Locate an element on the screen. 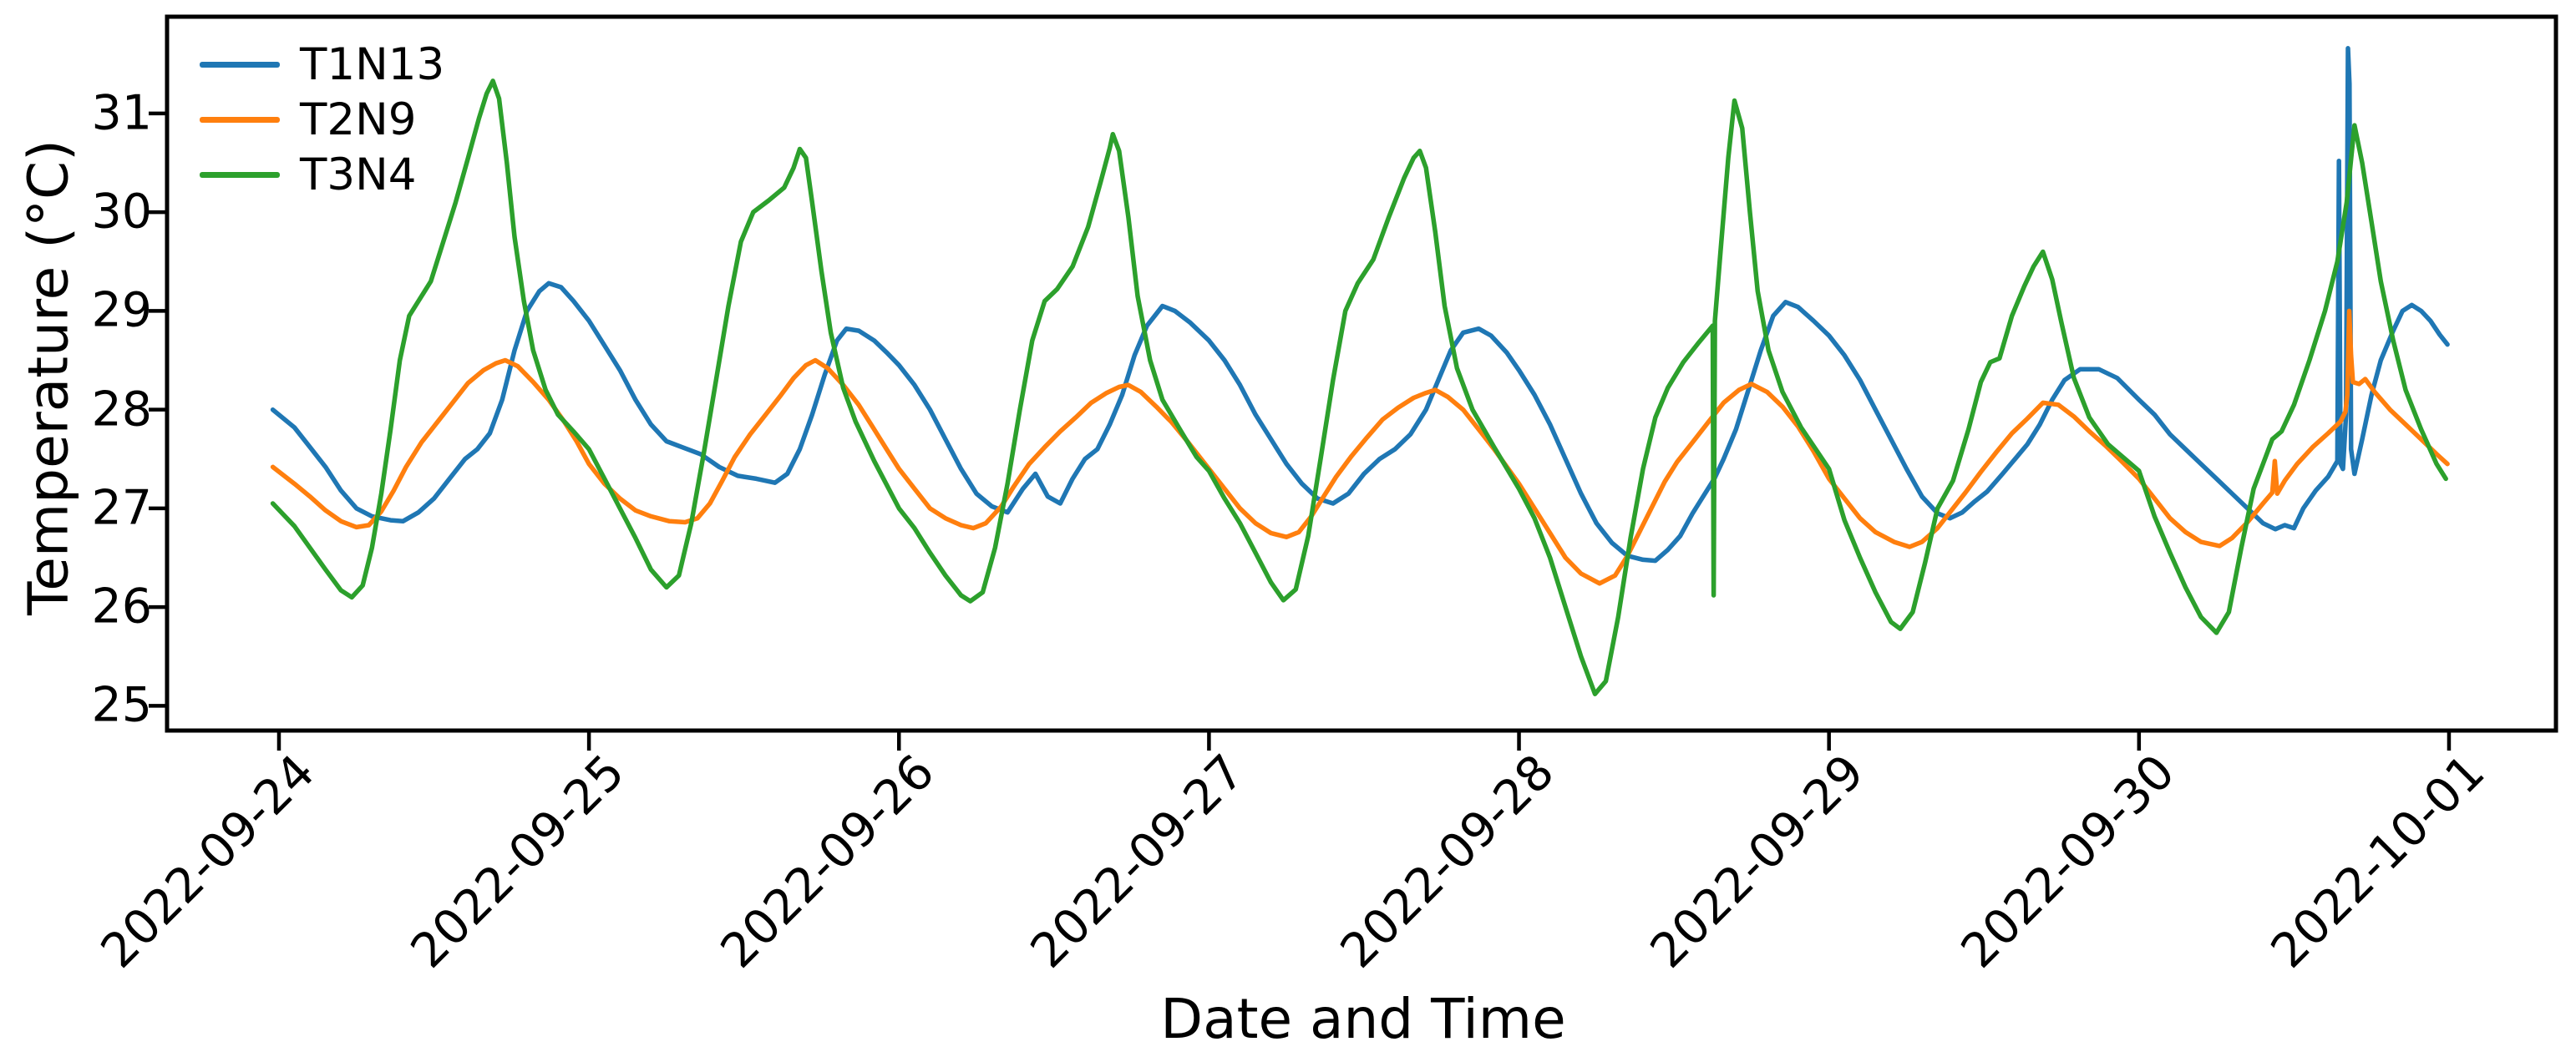  y-tick-label: 31 is located at coordinates (122, 113).